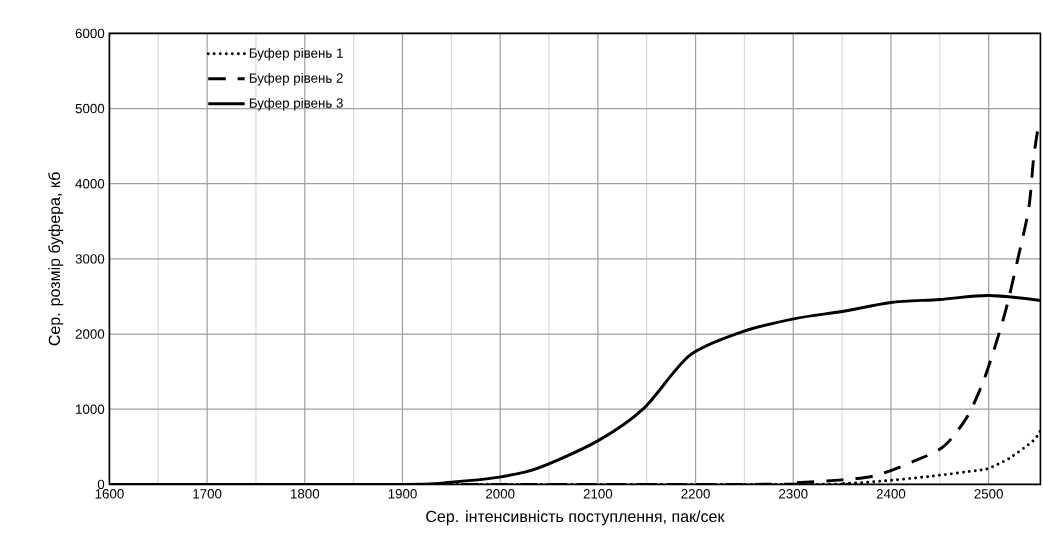 This screenshot has height=540, width=1043. I want to click on legend-label: Буфер рівень 1, so click(296, 54).